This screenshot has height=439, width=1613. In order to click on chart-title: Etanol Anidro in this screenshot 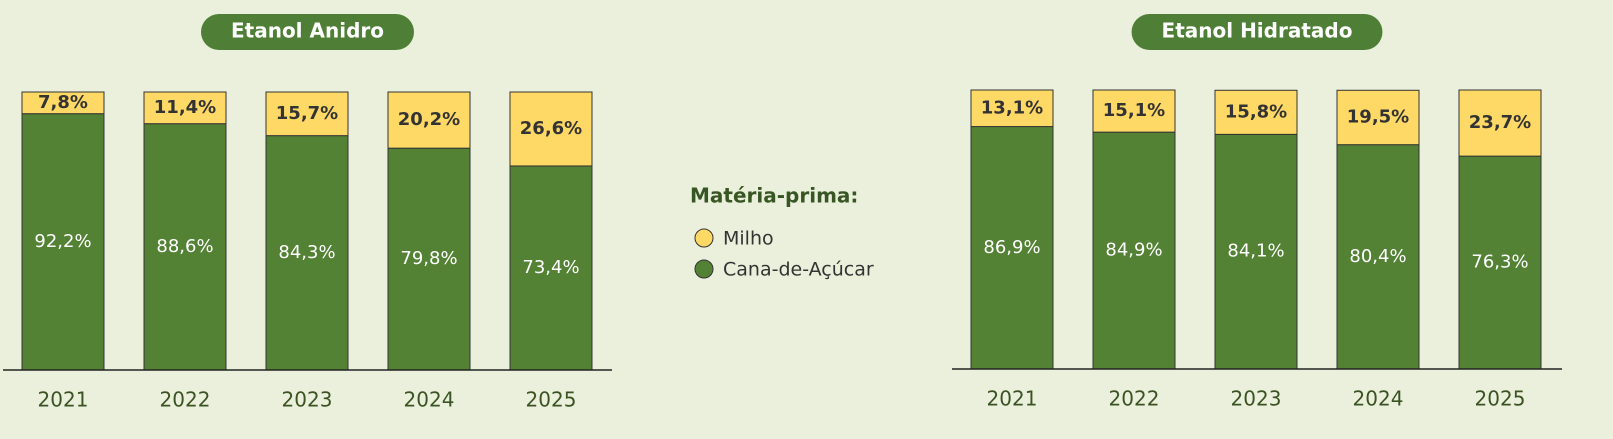, I will do `click(307, 31)`.